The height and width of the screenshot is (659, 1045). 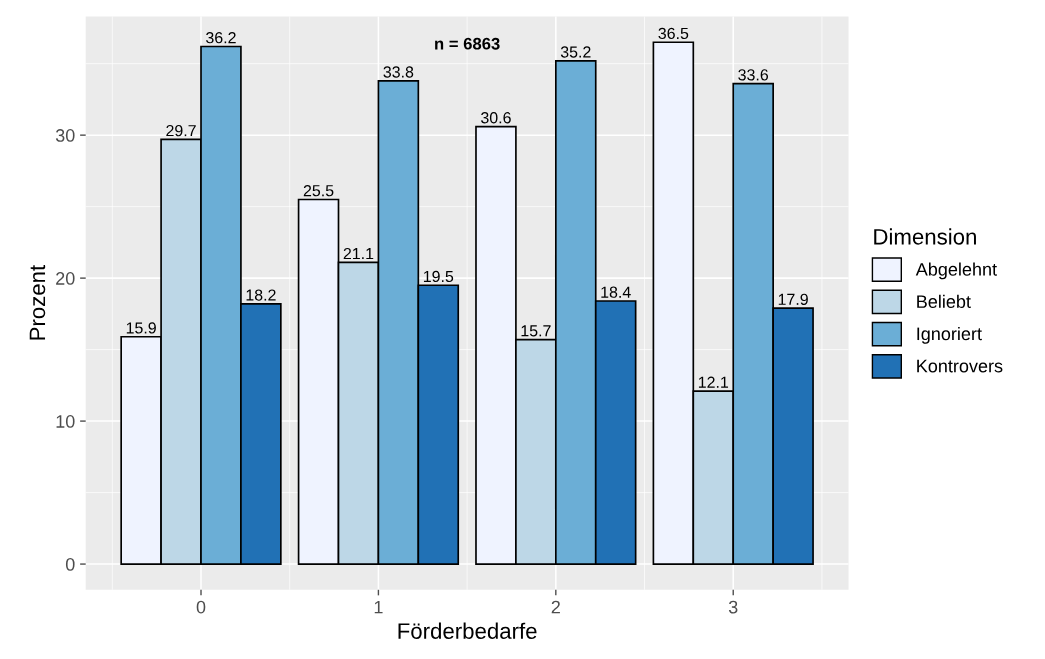 I want to click on data-label: 15.9, so click(x=141, y=328).